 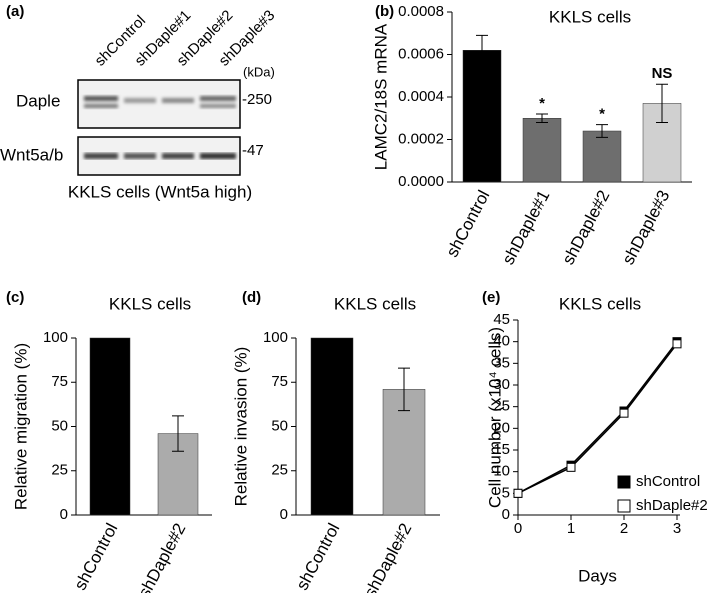 What do you see at coordinates (259, 71) in the screenshot?
I see `unit-label: (kDa)` at bounding box center [259, 71].